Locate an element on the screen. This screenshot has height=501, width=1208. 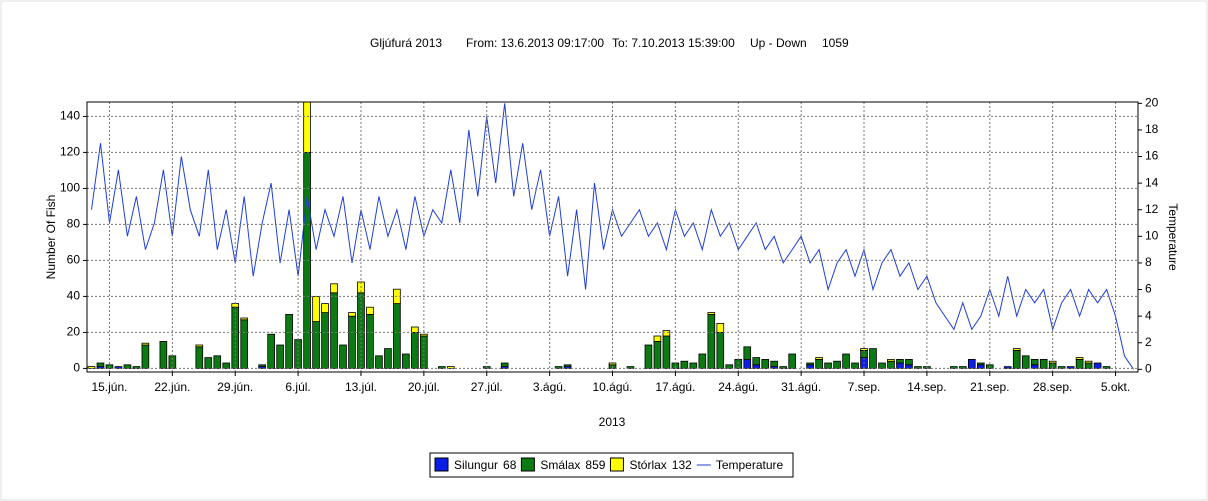
legend-label: Temperature is located at coordinates (750, 465).